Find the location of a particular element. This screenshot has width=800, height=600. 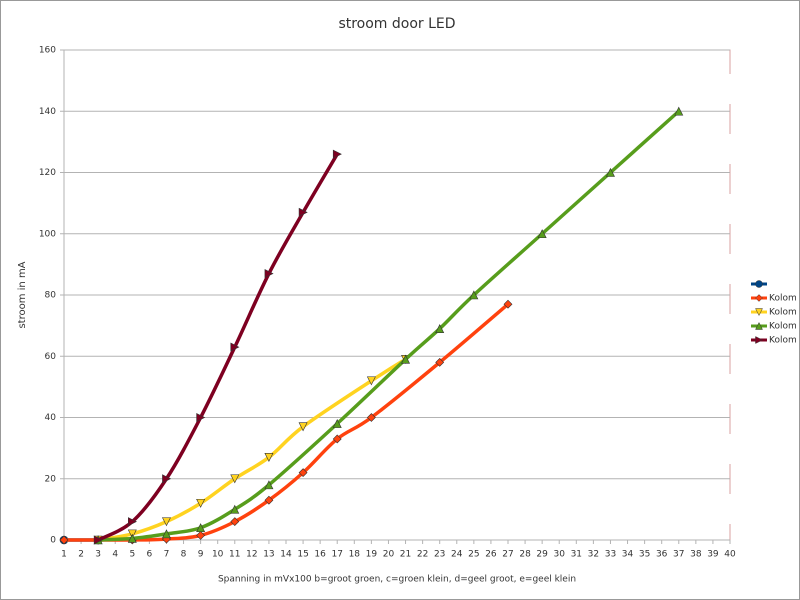

x-tick-label: 7 is located at coordinates (167, 555).